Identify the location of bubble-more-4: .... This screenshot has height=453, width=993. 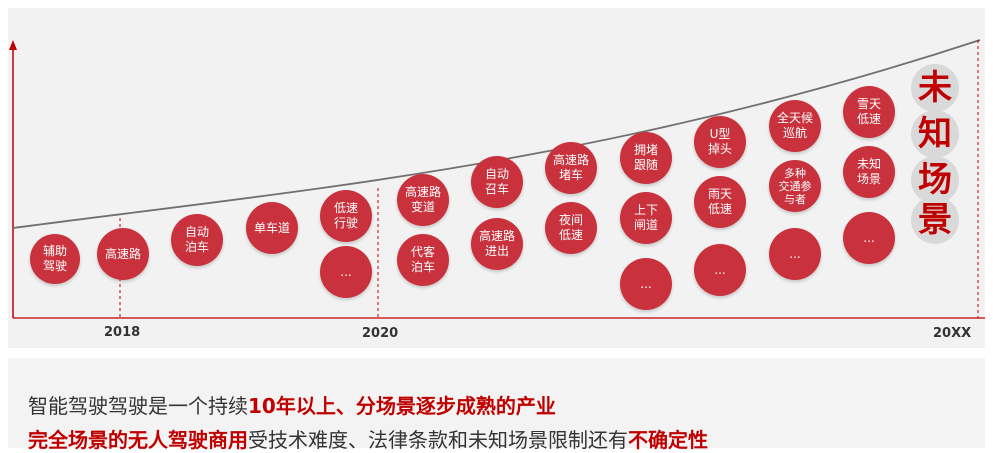
(869, 238).